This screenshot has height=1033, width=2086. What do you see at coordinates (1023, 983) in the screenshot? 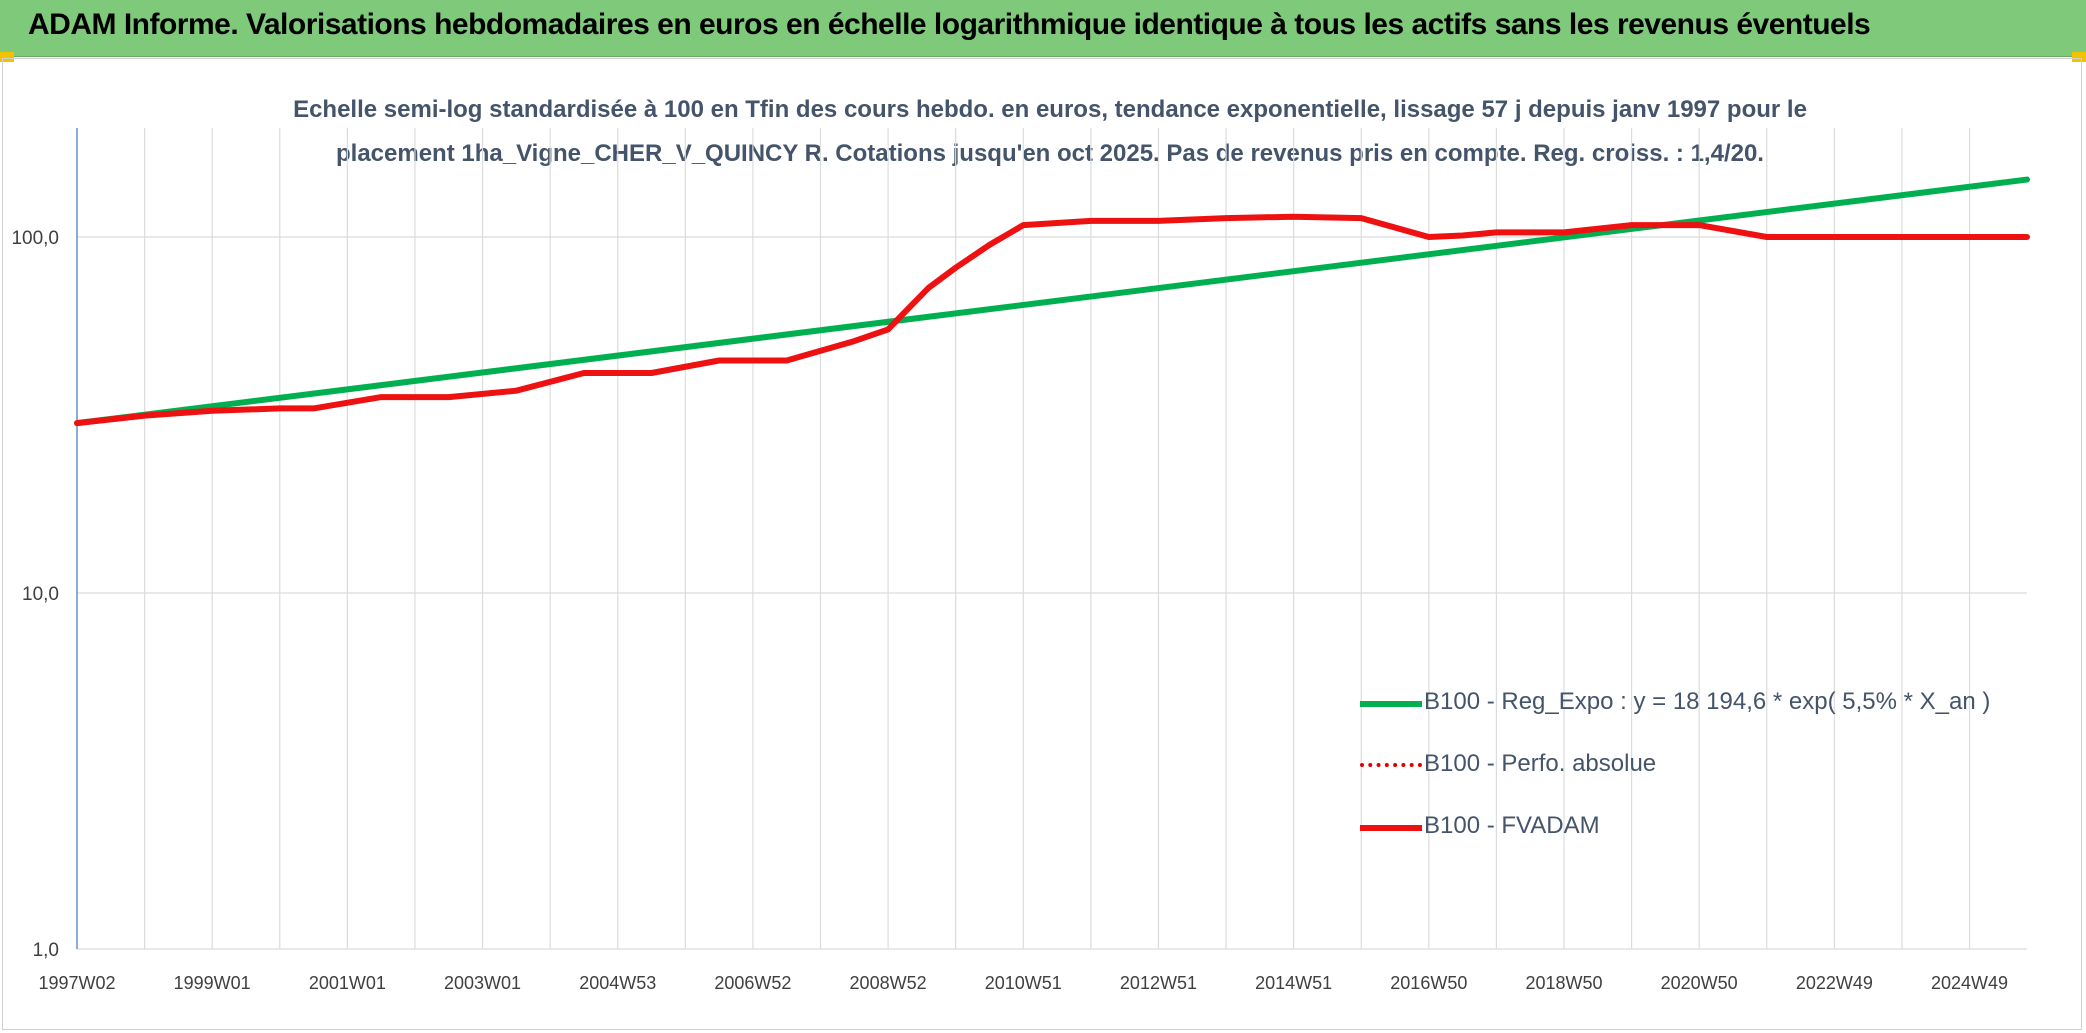
I see `x-tick-label: 2010W51` at bounding box center [1023, 983].